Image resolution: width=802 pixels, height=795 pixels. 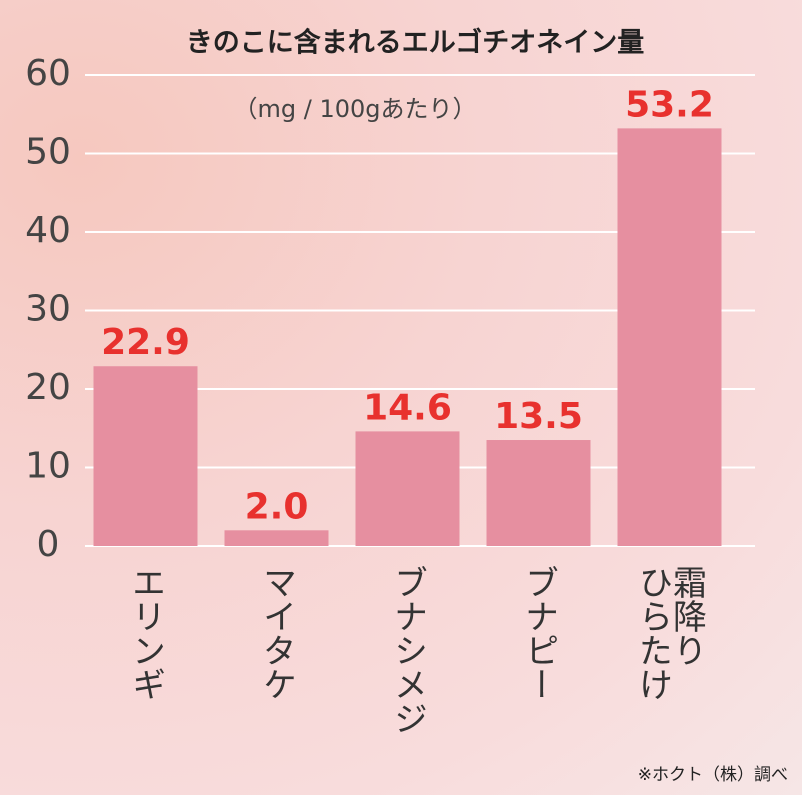 What do you see at coordinates (145, 633) in the screenshot?
I see `x-tick-label: エリンギ` at bounding box center [145, 633].